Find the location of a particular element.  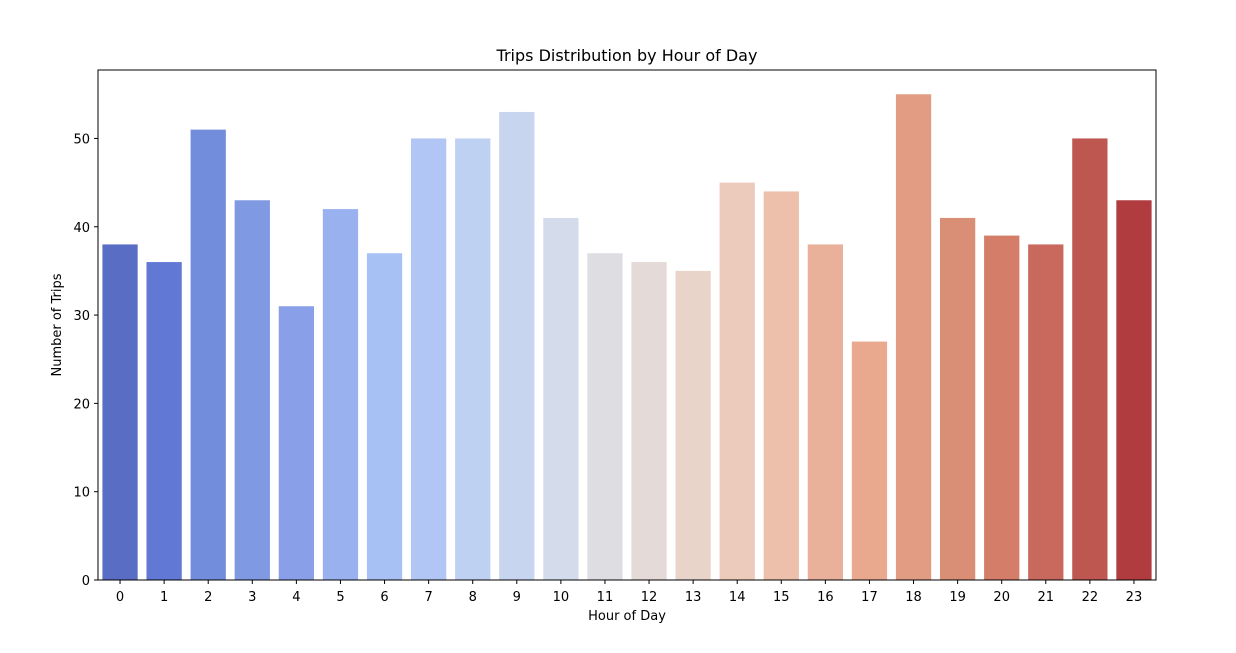

y-tick-label: 40 is located at coordinates (81, 228).